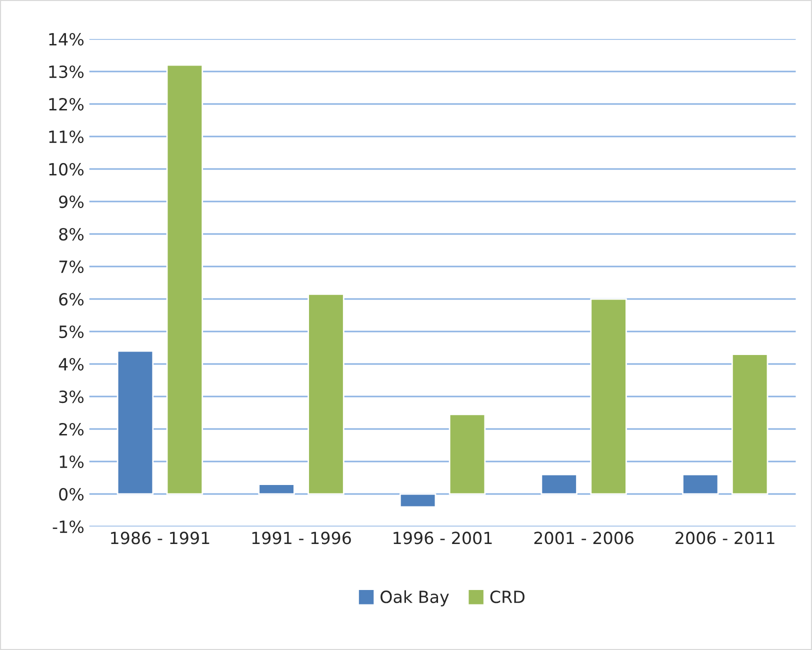 The width and height of the screenshot is (812, 650). What do you see at coordinates (71, 494) in the screenshot?
I see `y-tick-label: 0%` at bounding box center [71, 494].